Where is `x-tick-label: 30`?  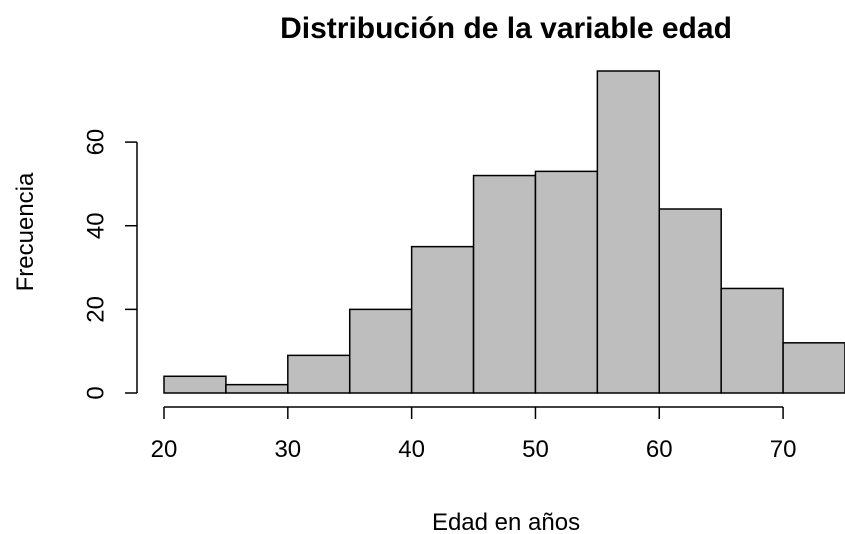
x-tick-label: 30 is located at coordinates (287, 449).